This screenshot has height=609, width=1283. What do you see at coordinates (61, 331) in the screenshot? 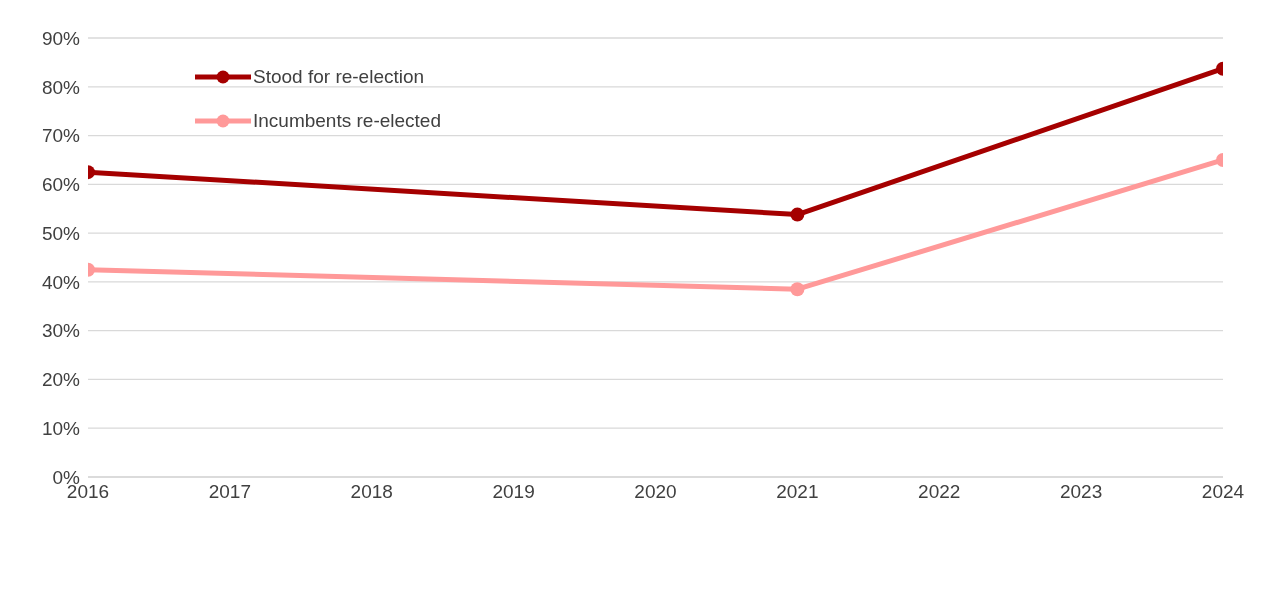
I see `y-tick-label: 30%` at bounding box center [61, 331].